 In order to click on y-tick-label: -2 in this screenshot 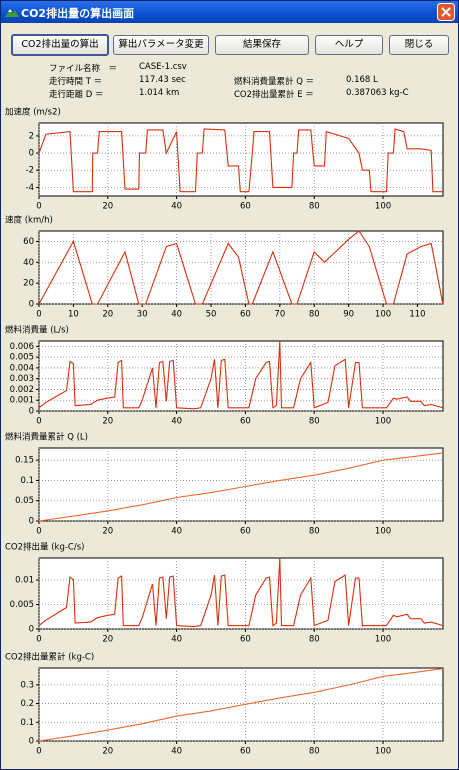, I will do `click(30, 171)`.